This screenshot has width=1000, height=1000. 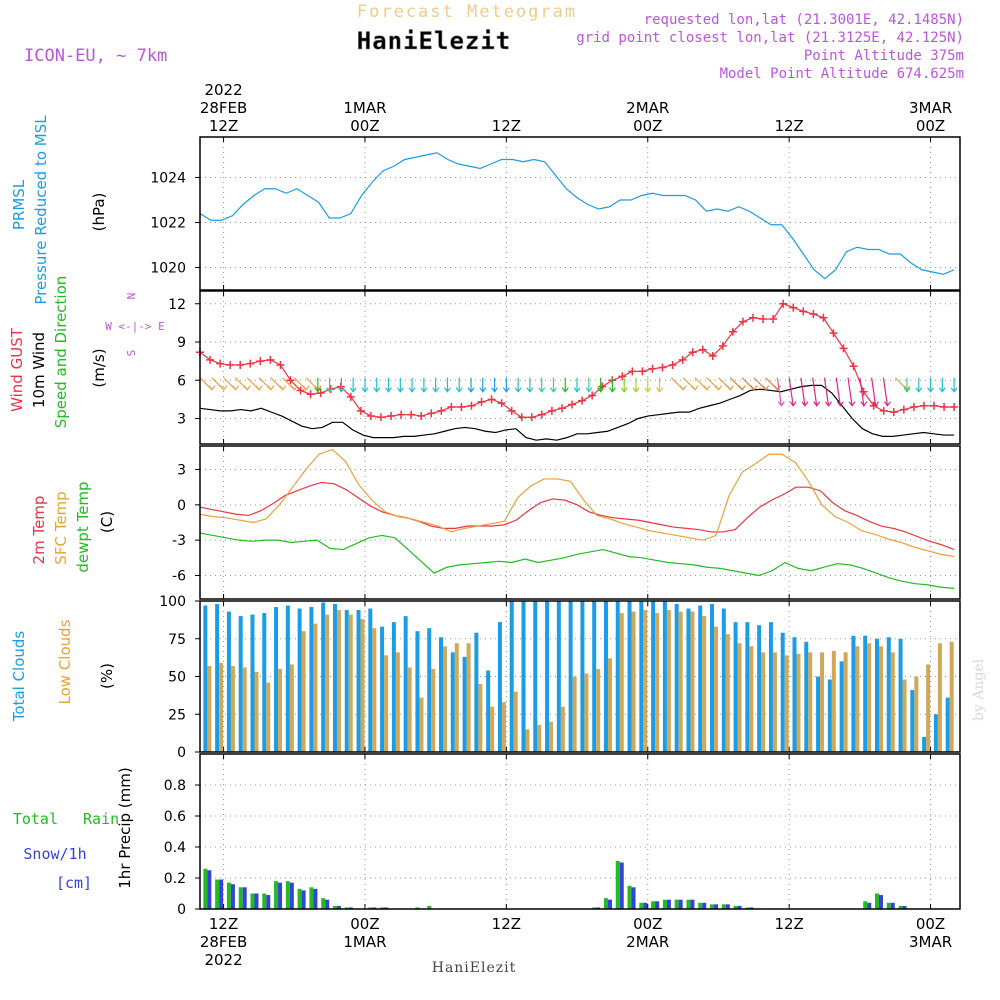 What do you see at coordinates (577, 516) in the screenshot?
I see `temperature-line-2m-temp` at bounding box center [577, 516].